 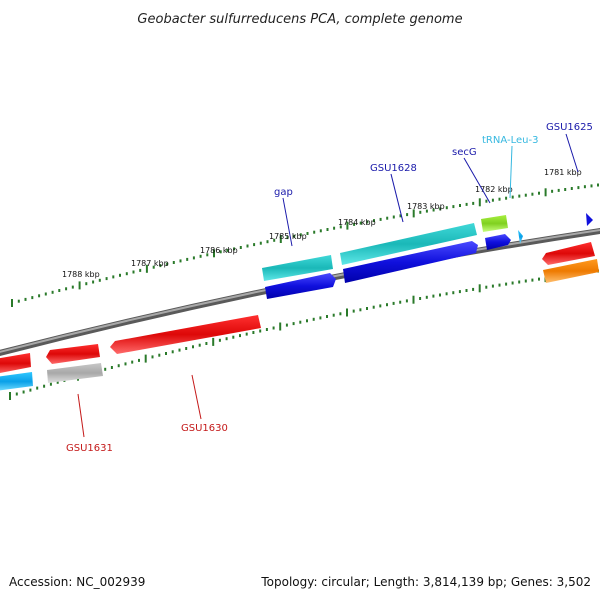 I want to click on tick-label-1781: 1781 kbp, so click(x=563, y=172).